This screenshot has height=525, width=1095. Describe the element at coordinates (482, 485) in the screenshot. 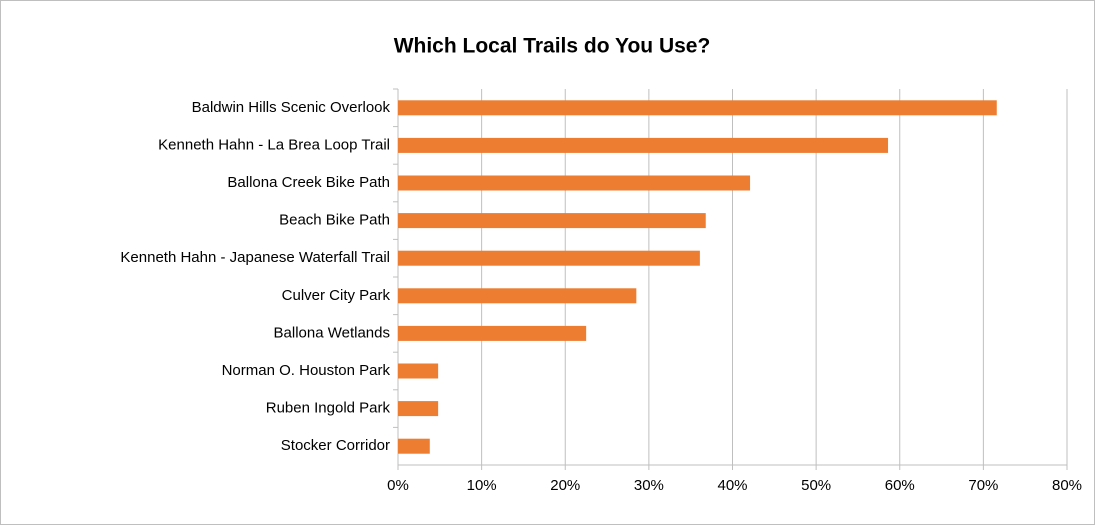

I see `x-tick-label: 10%` at that location.